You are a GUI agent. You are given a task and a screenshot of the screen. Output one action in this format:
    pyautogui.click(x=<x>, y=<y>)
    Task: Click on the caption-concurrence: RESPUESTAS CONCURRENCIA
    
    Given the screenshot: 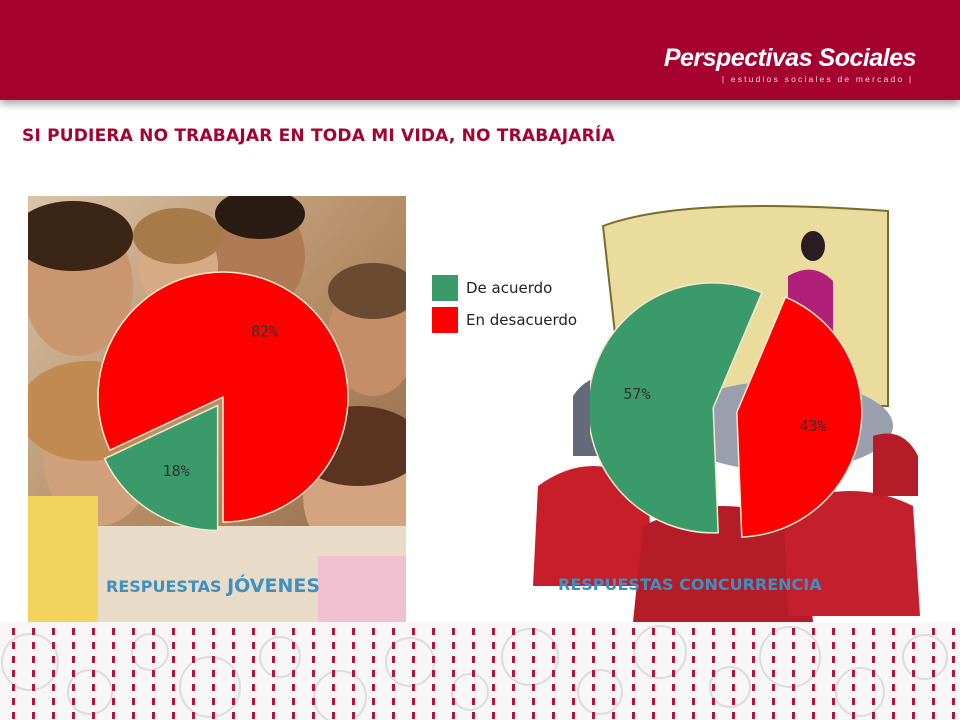 What is the action you would take?
    pyautogui.click(x=690, y=584)
    